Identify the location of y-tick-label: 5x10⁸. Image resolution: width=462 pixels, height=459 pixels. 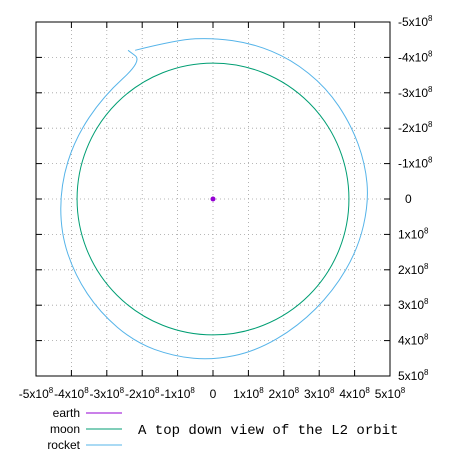
(413, 375).